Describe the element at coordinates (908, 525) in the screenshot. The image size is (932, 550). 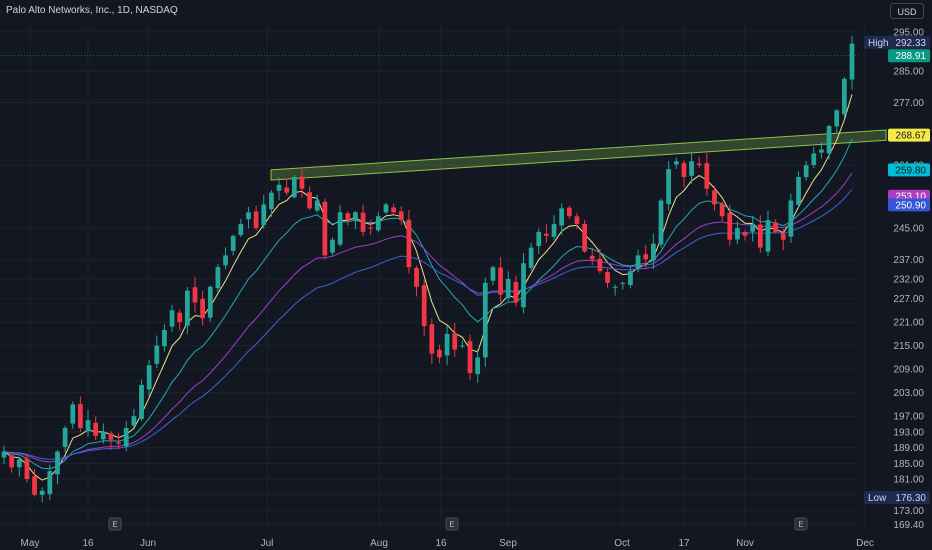
I see `price-tick-label: 169.40` at that location.